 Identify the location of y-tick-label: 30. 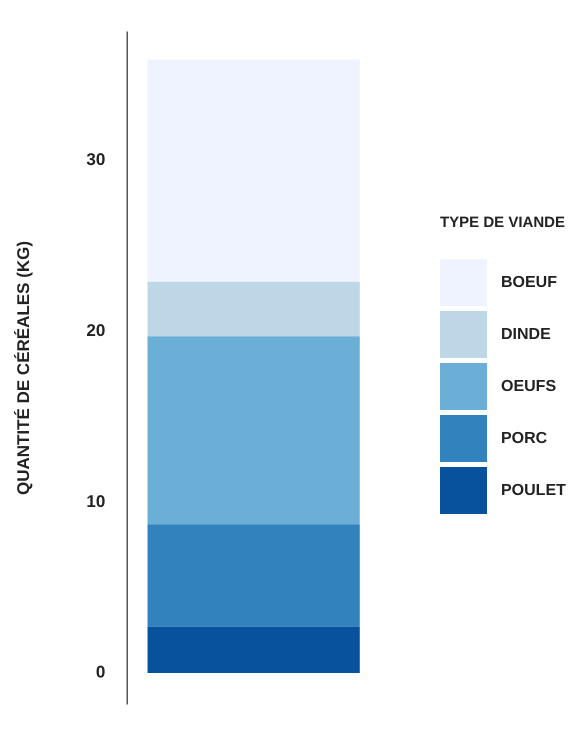
(96, 160).